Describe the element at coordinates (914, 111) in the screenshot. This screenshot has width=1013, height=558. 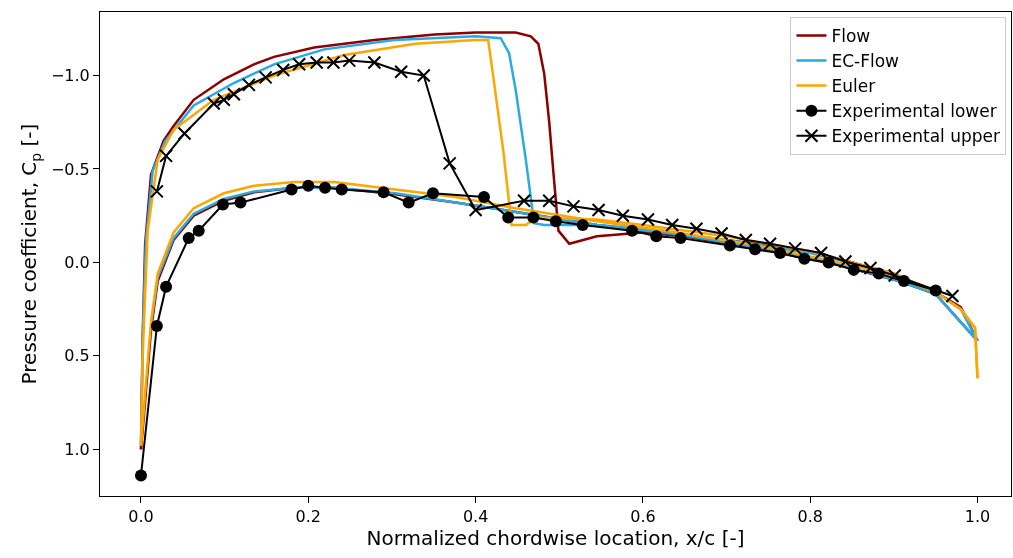
I see `legend-label: Experimental lower` at that location.